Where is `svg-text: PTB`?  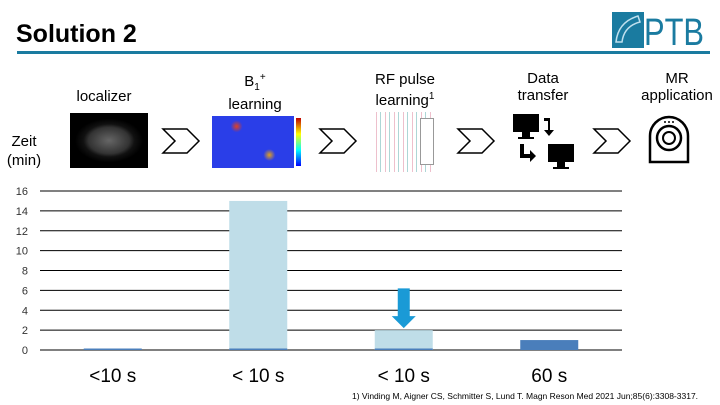
svg-text: PTB is located at coordinates (674, 30).